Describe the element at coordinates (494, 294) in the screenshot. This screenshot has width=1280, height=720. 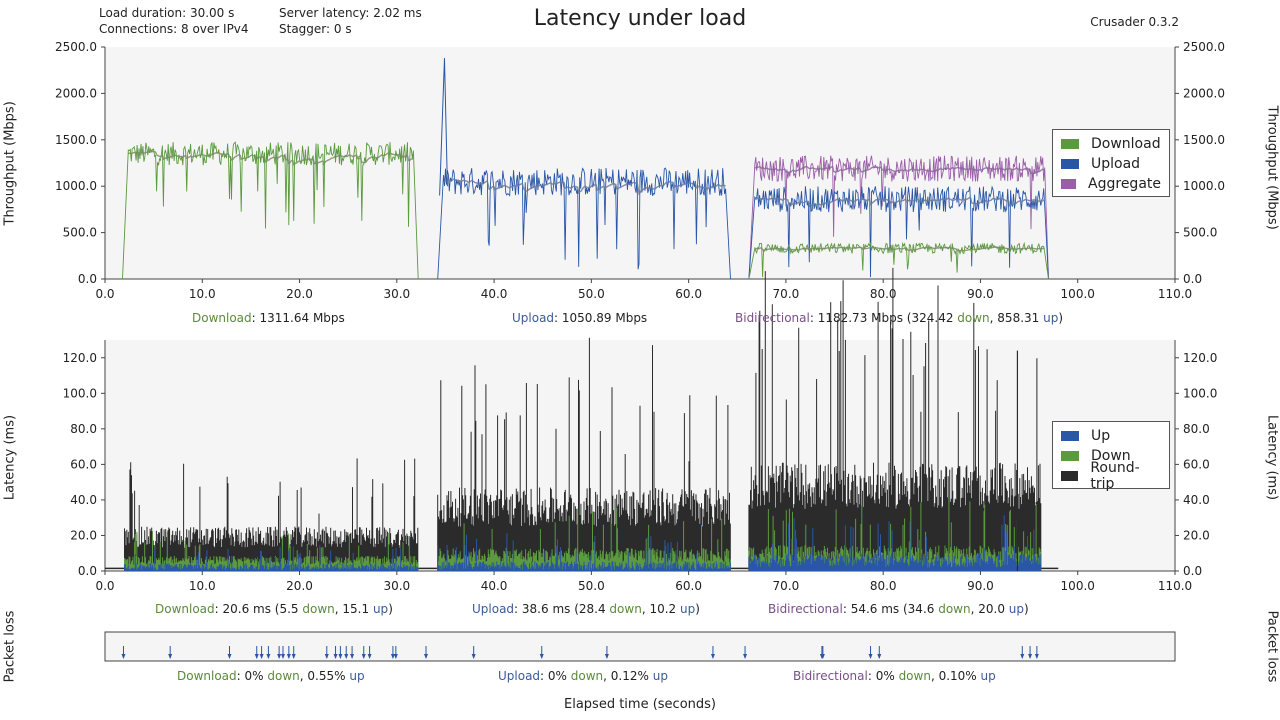
I see `throughput-xtick-label: 40.0` at that location.